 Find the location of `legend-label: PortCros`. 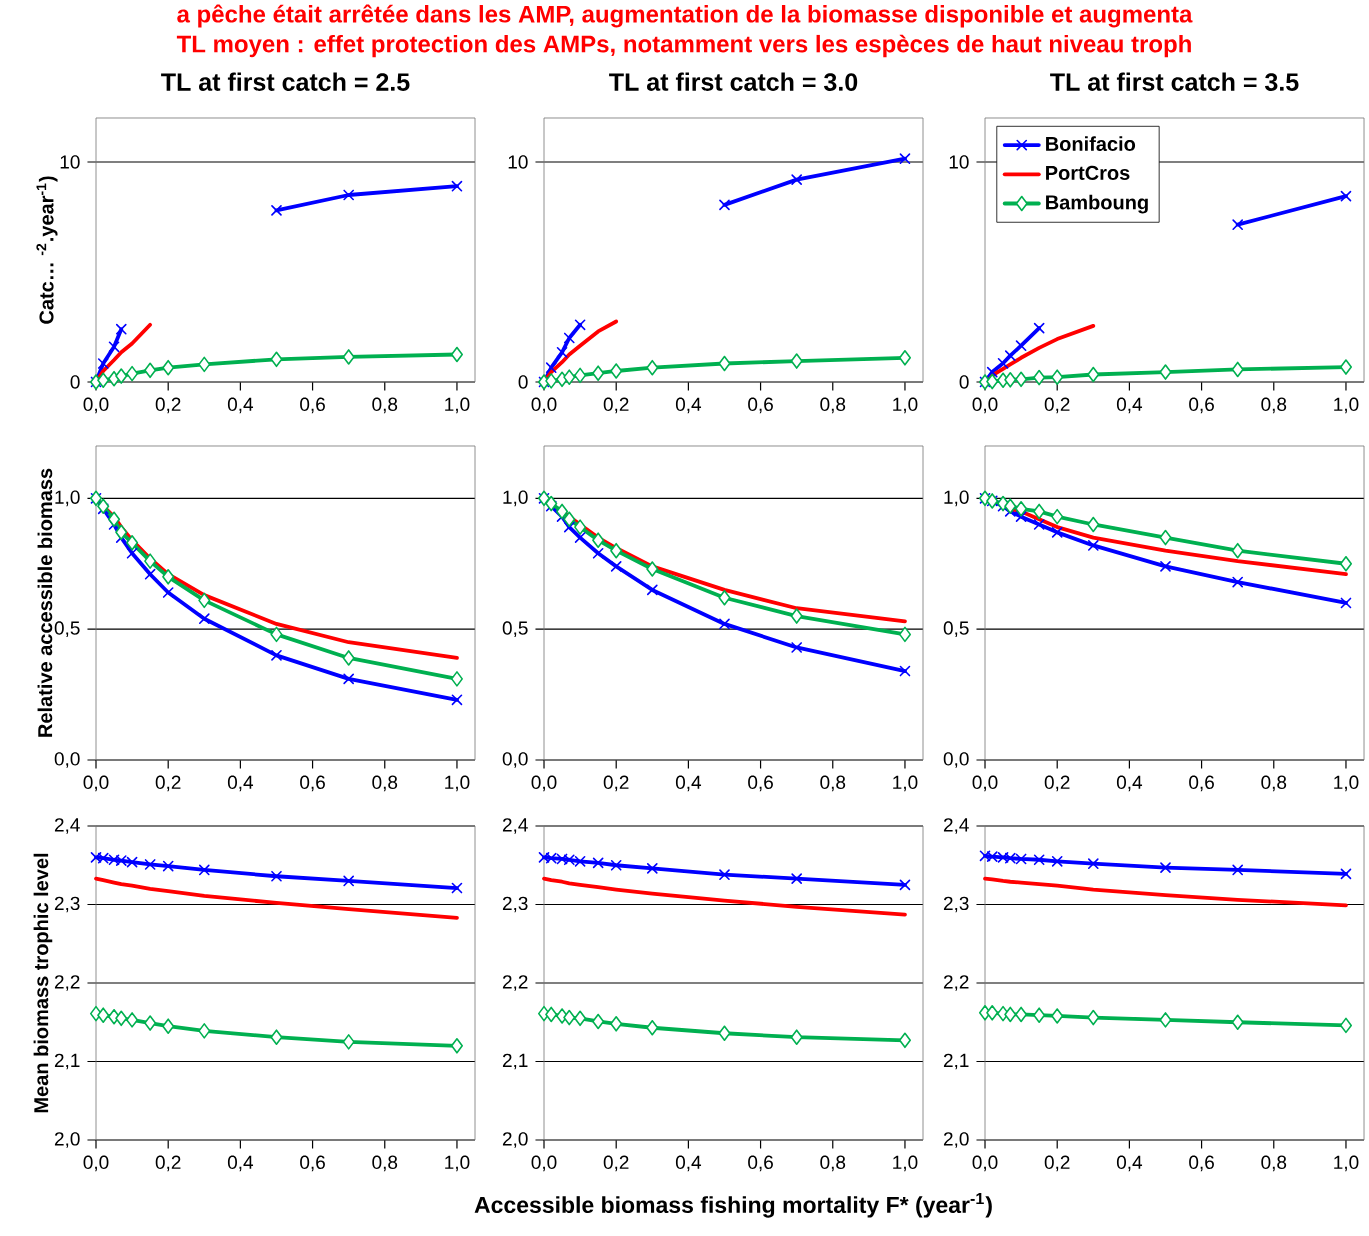

legend-label: PortCros is located at coordinates (1088, 172).